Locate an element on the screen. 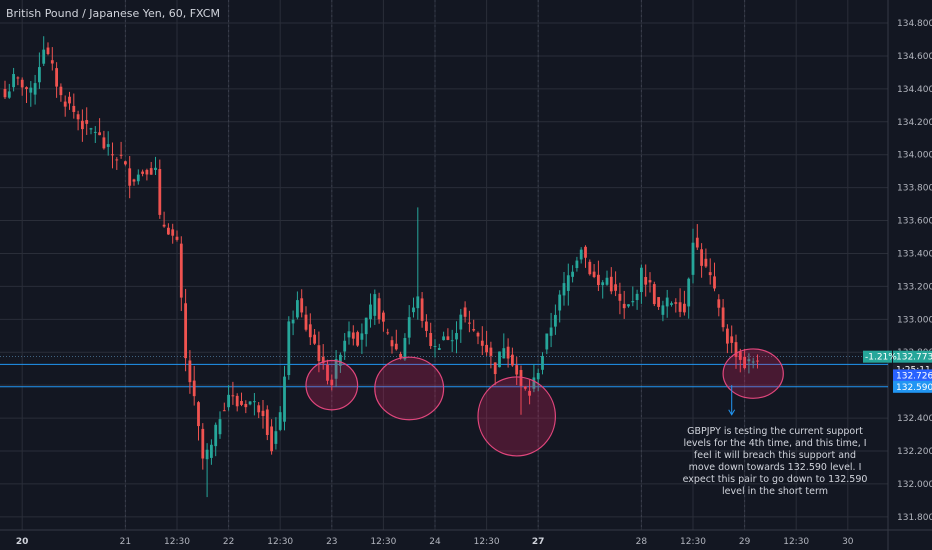 This screenshot has width=932, height=550. y-tick-label: 134.600 is located at coordinates (914, 57).